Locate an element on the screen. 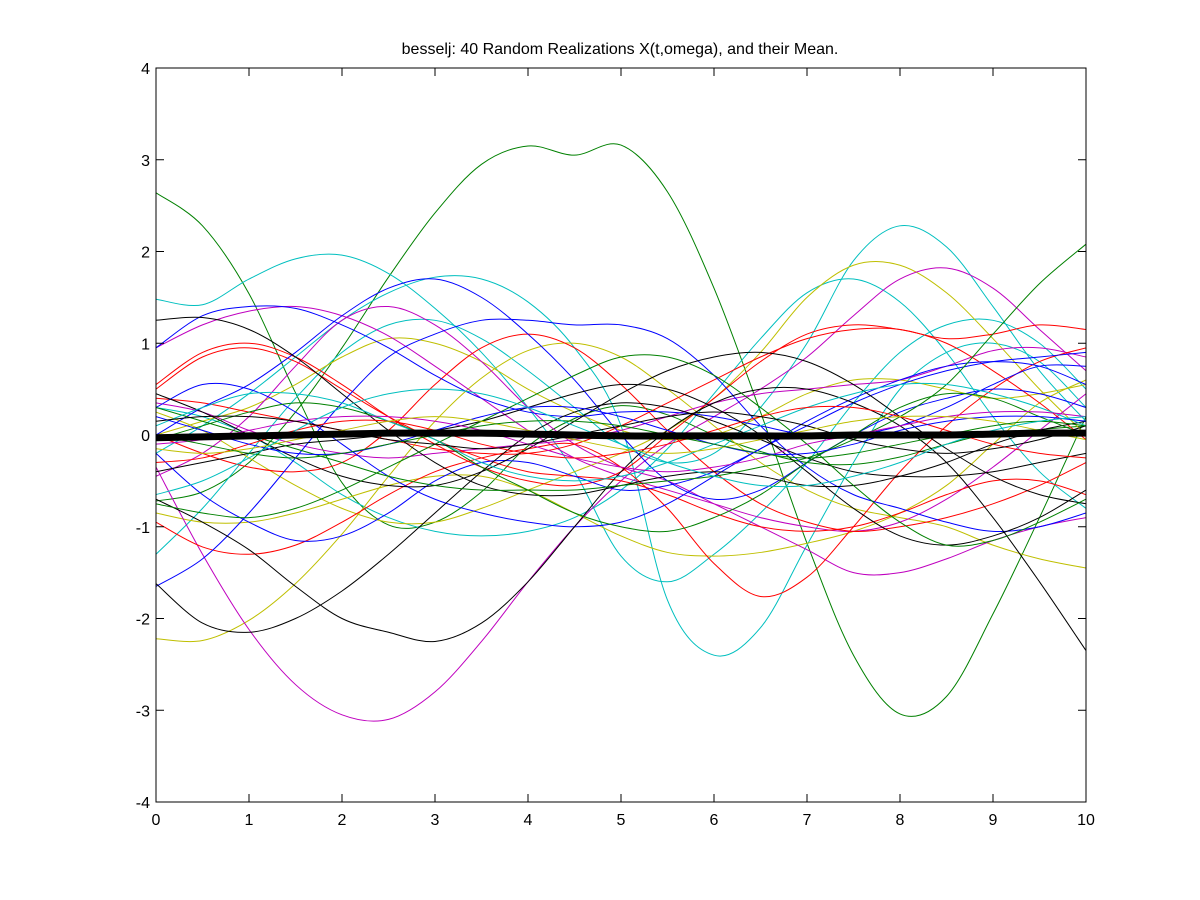  y-tick-label: 2 is located at coordinates (145, 253).